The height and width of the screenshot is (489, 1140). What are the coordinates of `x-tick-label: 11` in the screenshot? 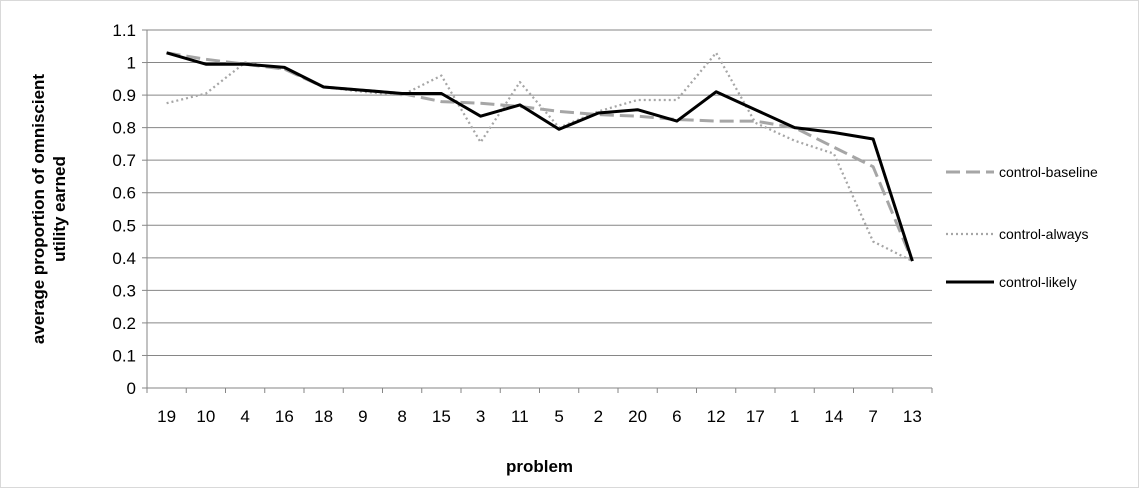 It's located at (520, 416).